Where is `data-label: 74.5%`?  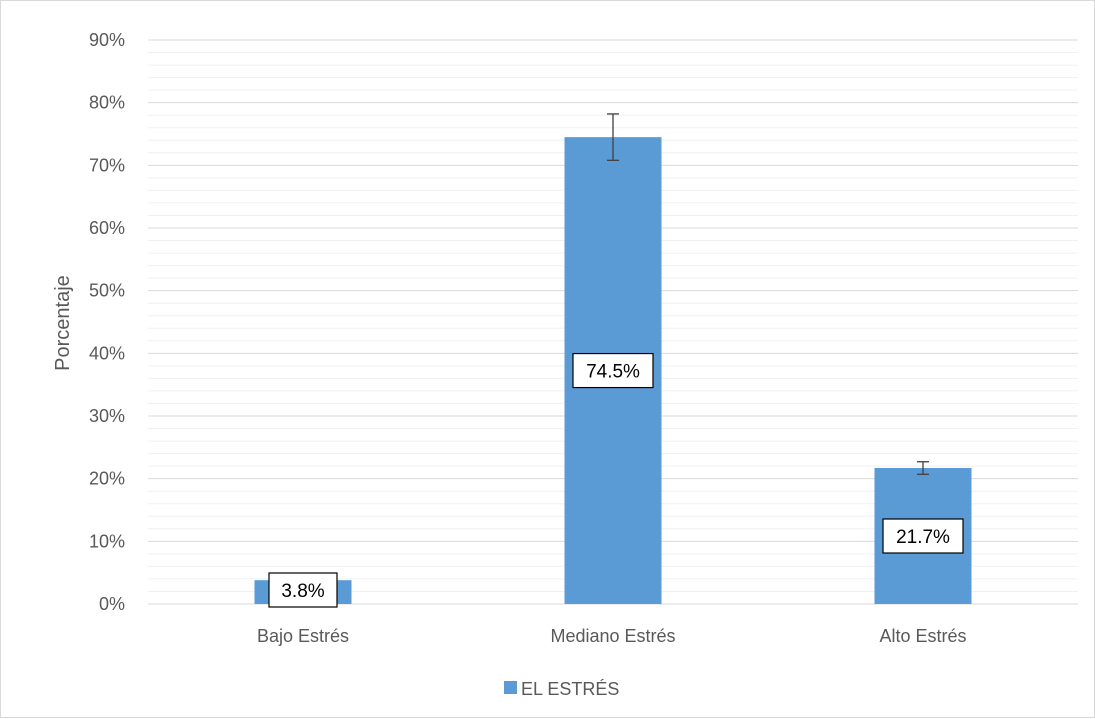
data-label: 74.5% is located at coordinates (613, 372).